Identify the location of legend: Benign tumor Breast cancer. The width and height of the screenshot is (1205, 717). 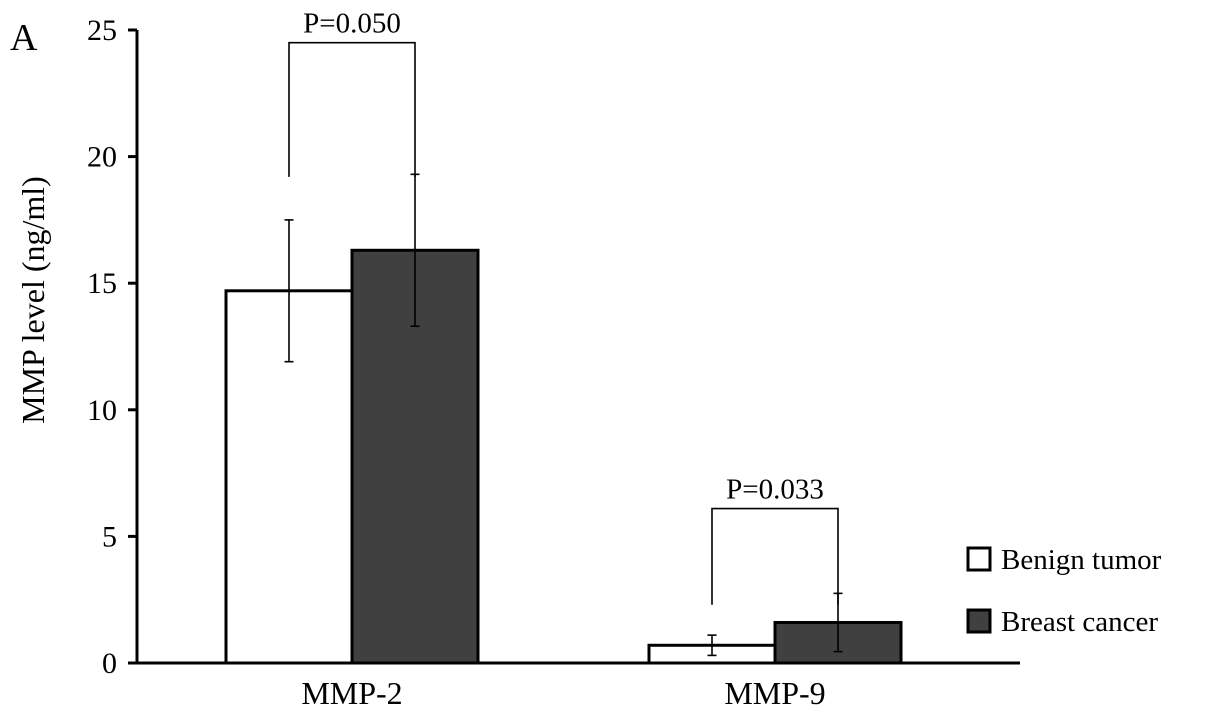
(1064, 591).